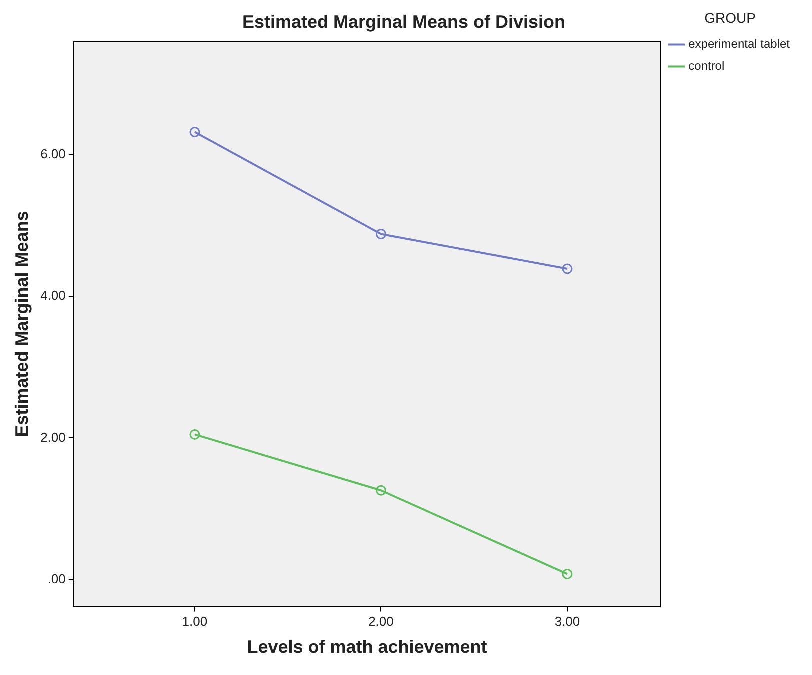 Image resolution: width=812 pixels, height=675 pixels. I want to click on chart-title: Estimated Marginal Means of Division, so click(404, 22).